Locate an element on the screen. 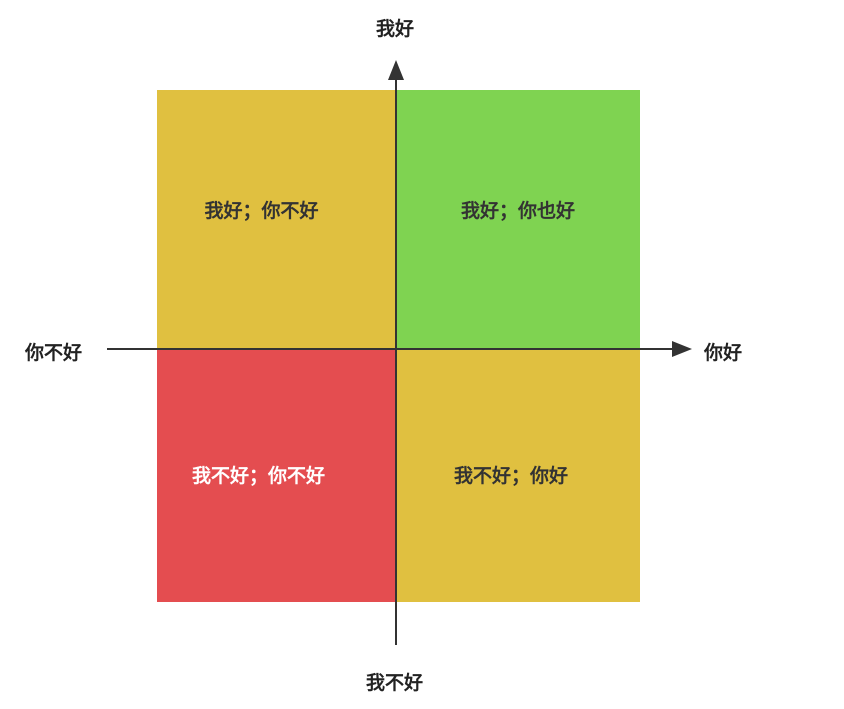 The image size is (844, 709). quadrant-bottom-right: 我不好；你好 is located at coordinates (518, 475).